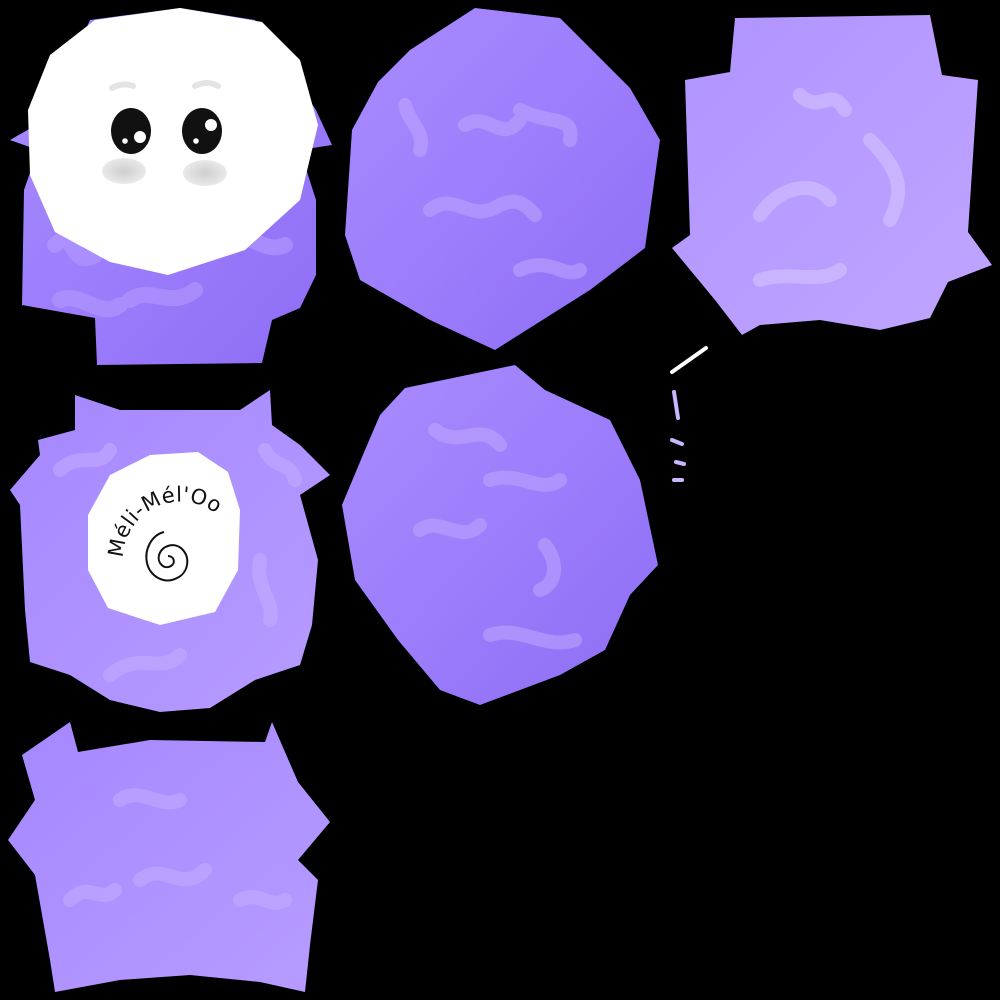 The height and width of the screenshot is (1000, 1000). I want to click on left-eye, so click(131, 131).